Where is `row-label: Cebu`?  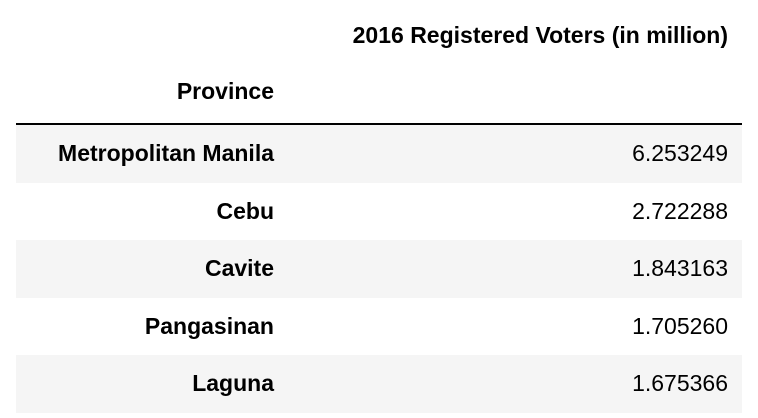
row-label: Cebu is located at coordinates (245, 210).